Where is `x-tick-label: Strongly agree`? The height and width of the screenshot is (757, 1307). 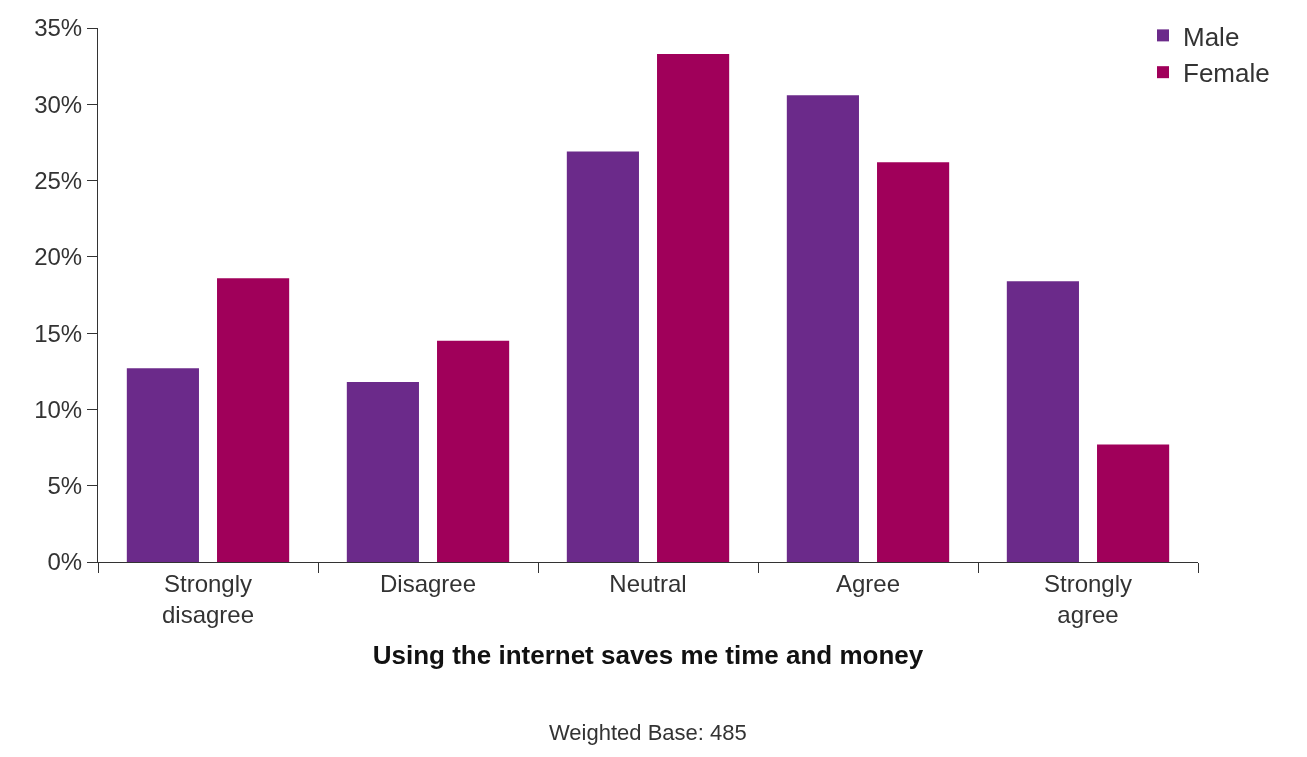 x-tick-label: Strongly agree is located at coordinates (1088, 598).